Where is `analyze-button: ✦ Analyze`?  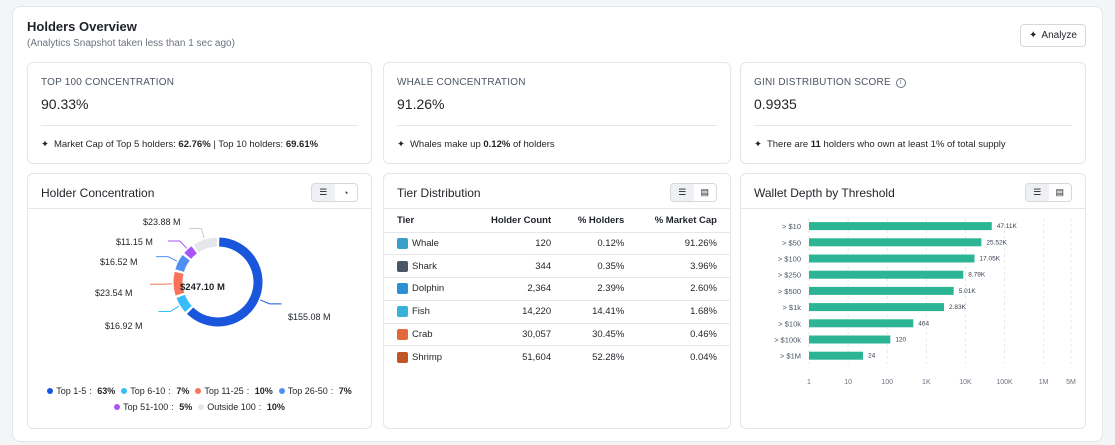 analyze-button: ✦ Analyze is located at coordinates (1053, 35).